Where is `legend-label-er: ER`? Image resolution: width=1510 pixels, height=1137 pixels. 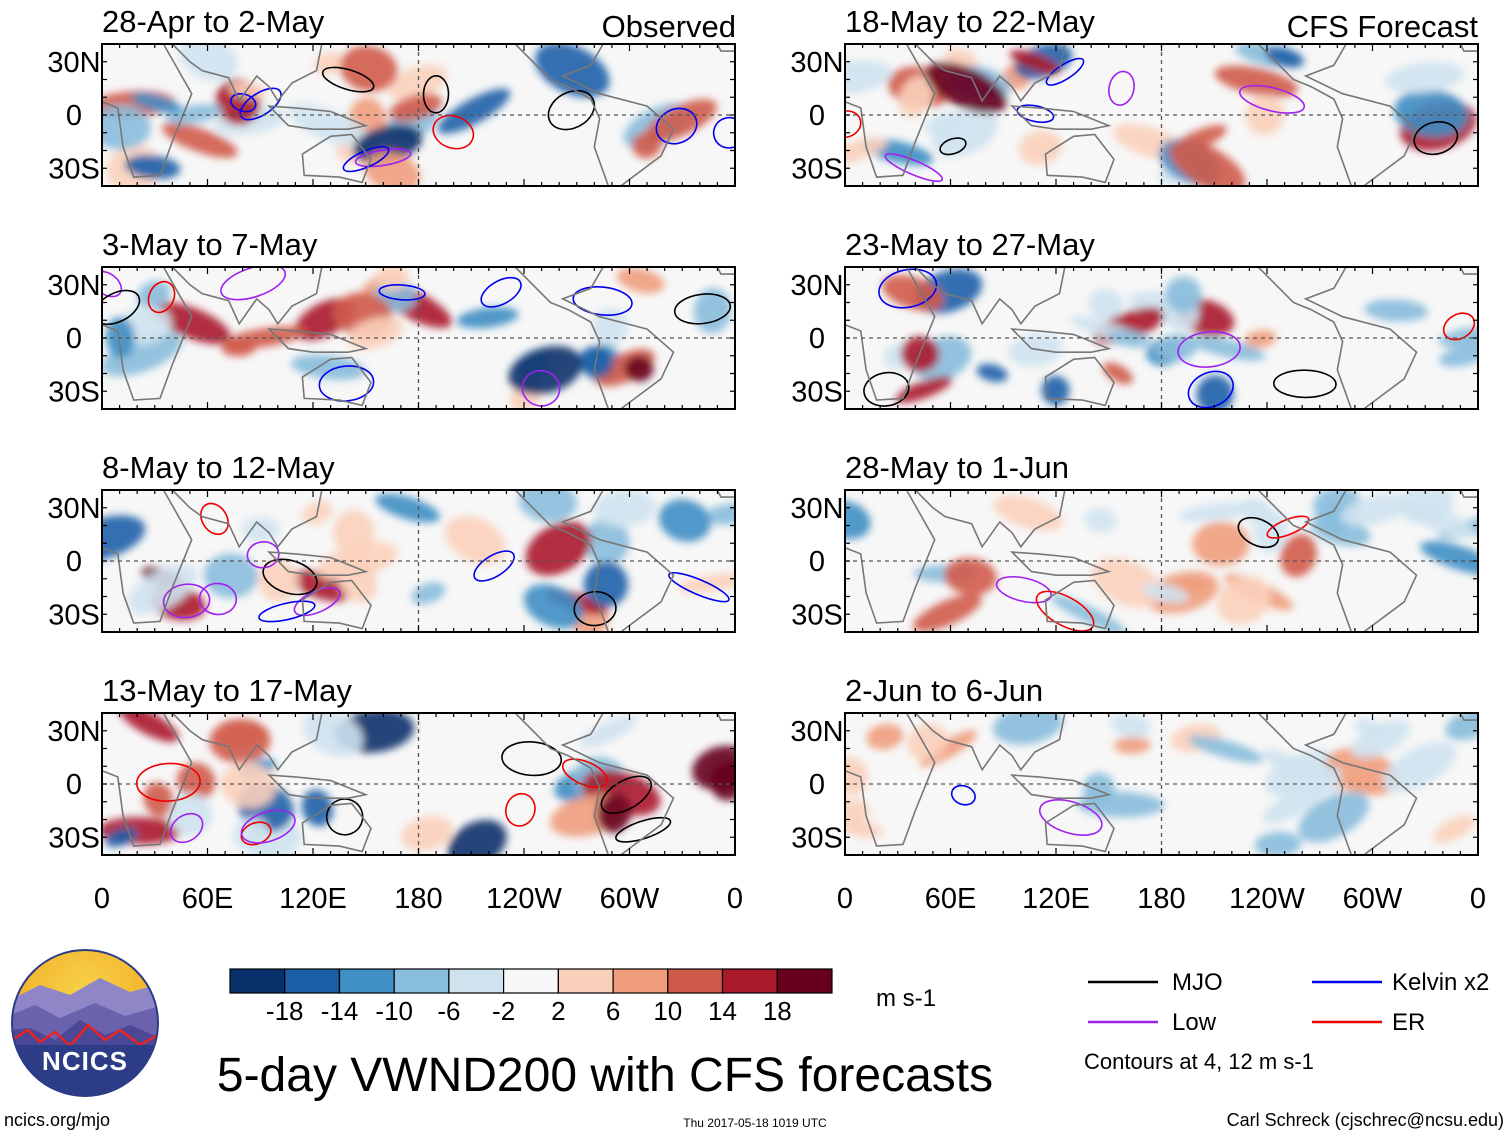 legend-label-er: ER is located at coordinates (1408, 1022).